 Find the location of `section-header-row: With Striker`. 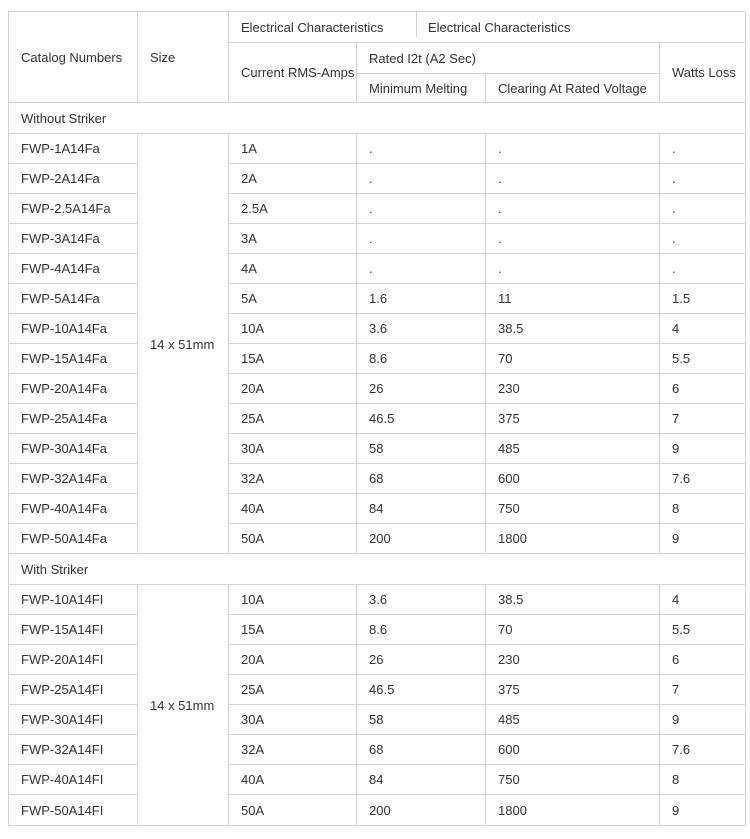

section-header-row: With Striker is located at coordinates (377, 569).